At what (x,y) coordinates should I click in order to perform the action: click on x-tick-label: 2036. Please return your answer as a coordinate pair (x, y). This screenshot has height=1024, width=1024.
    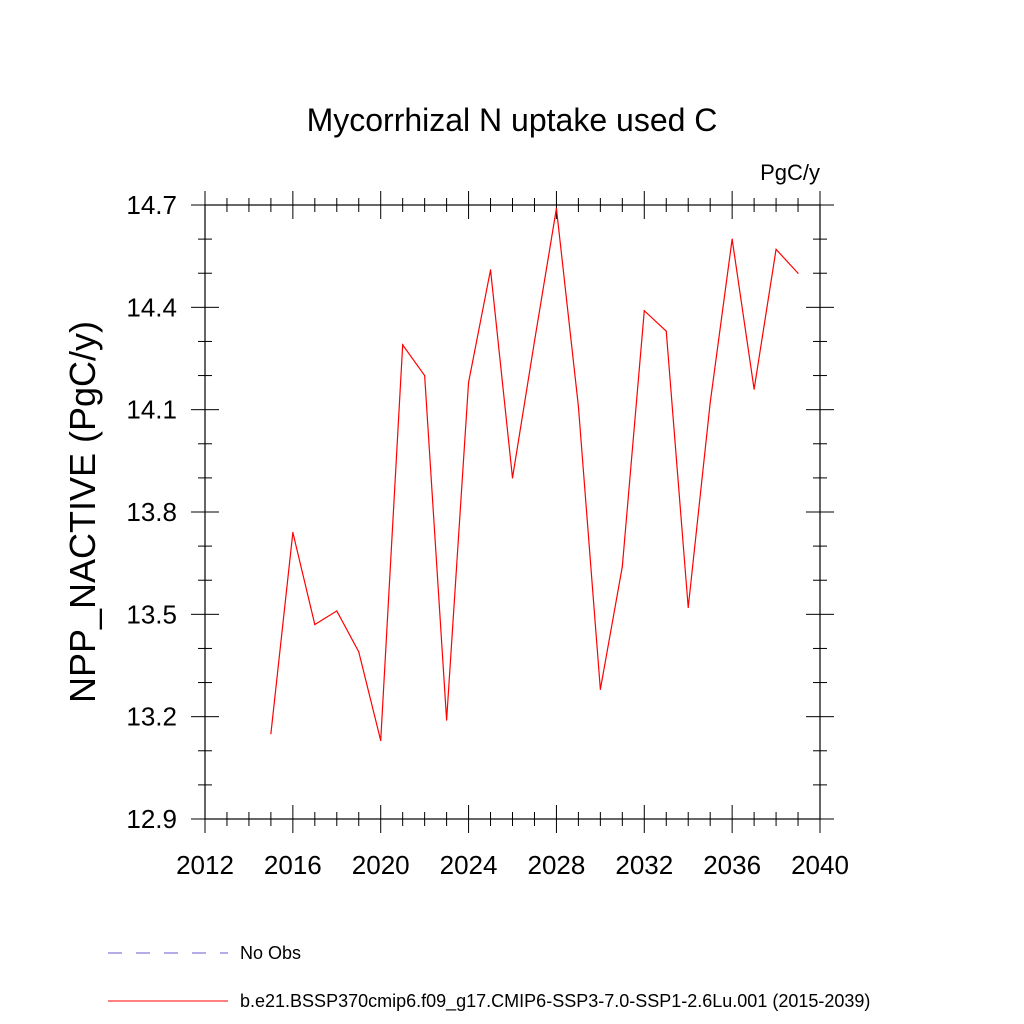
    Looking at the image, I should click on (732, 865).